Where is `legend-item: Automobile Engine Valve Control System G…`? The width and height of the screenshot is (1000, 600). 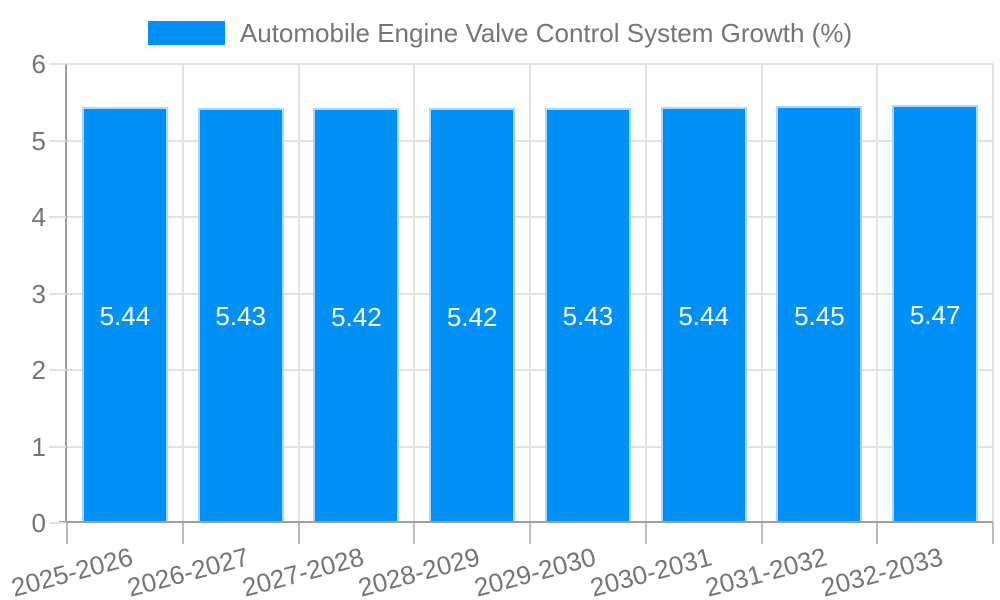 legend-item: Automobile Engine Valve Control System G… is located at coordinates (500, 33).